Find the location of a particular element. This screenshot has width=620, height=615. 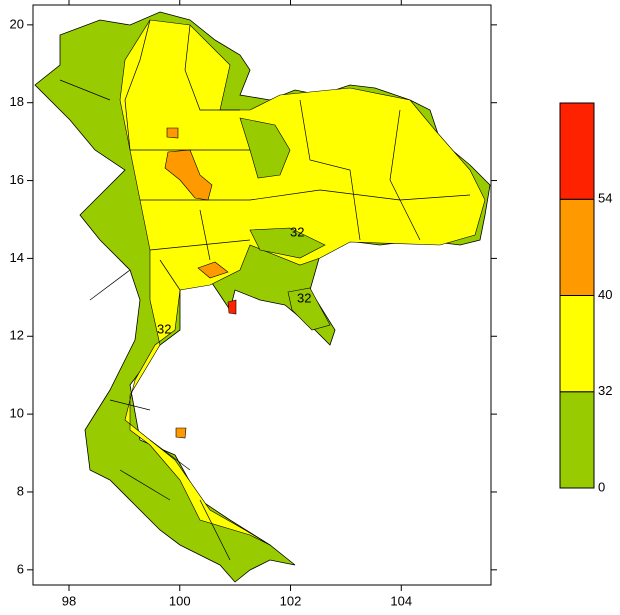

colorbar-label: 54 is located at coordinates (605, 198).